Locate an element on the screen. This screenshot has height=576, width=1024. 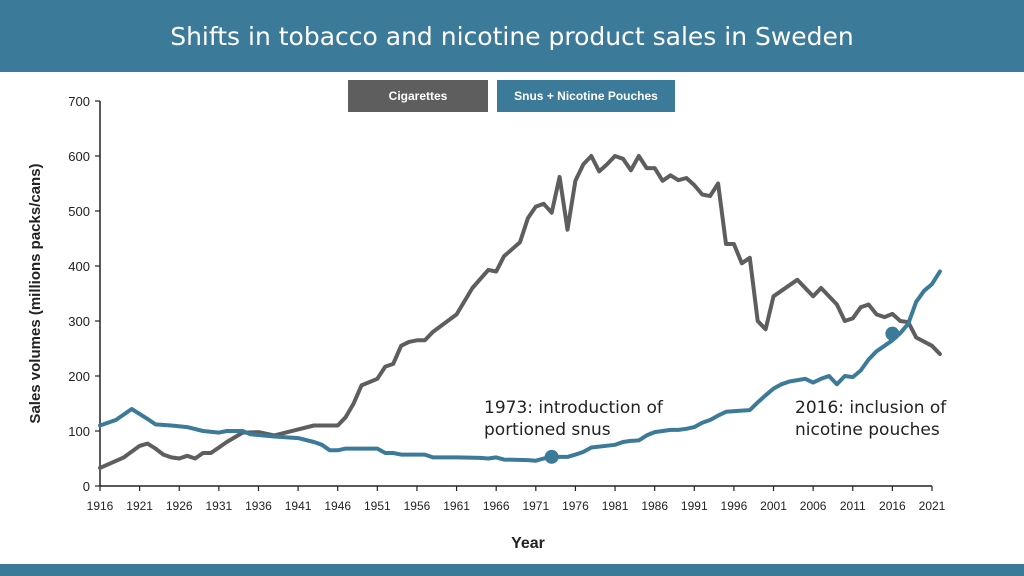
x-tick-label: 2016 is located at coordinates (892, 506).